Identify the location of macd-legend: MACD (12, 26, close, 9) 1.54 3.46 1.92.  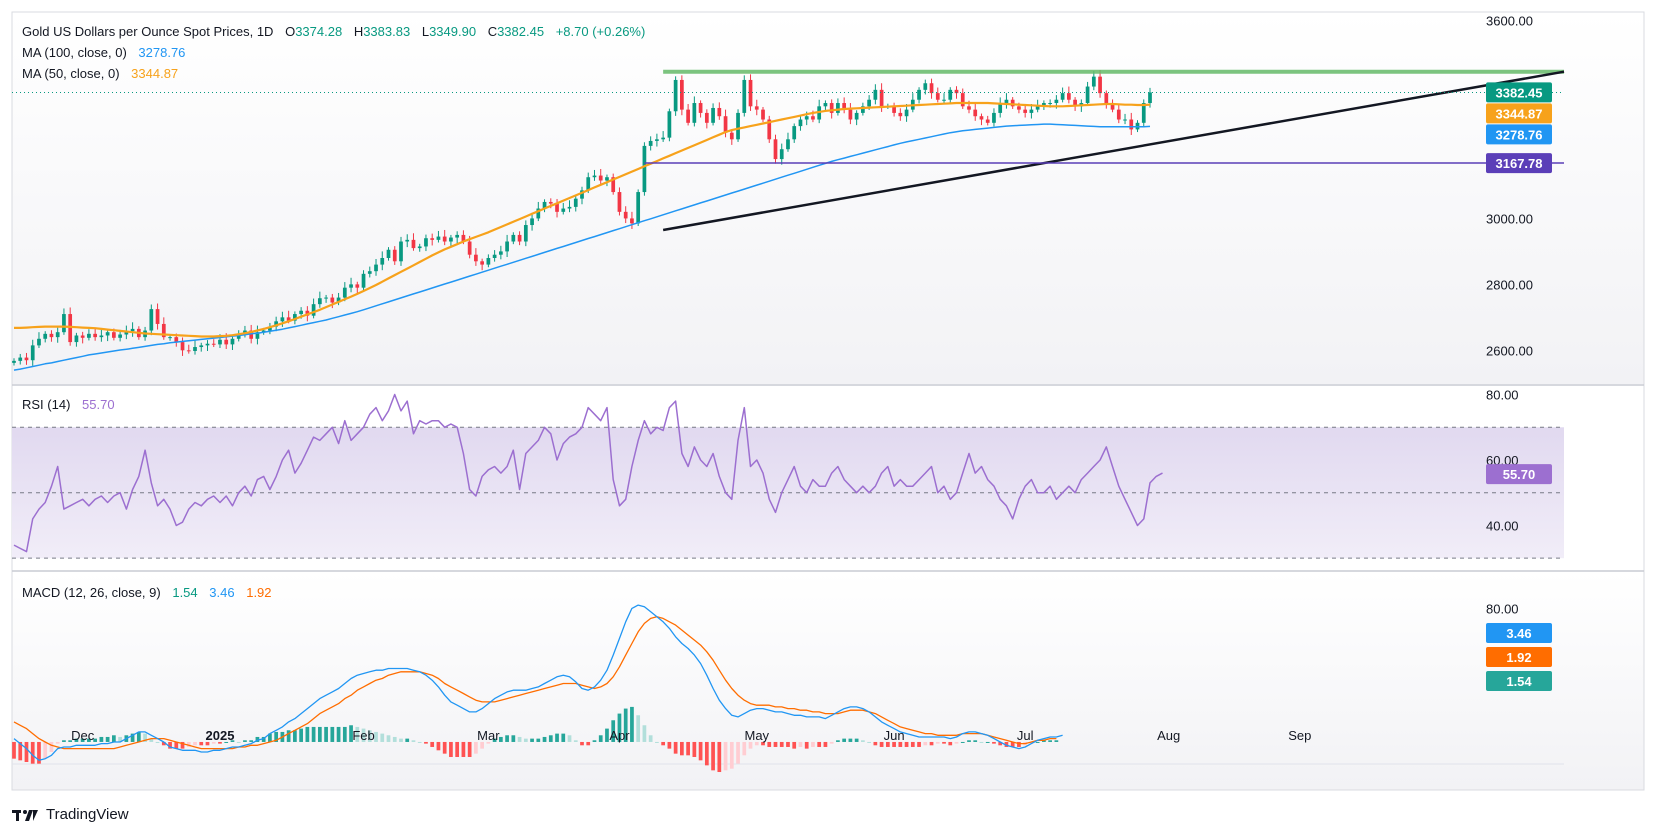
(147, 592).